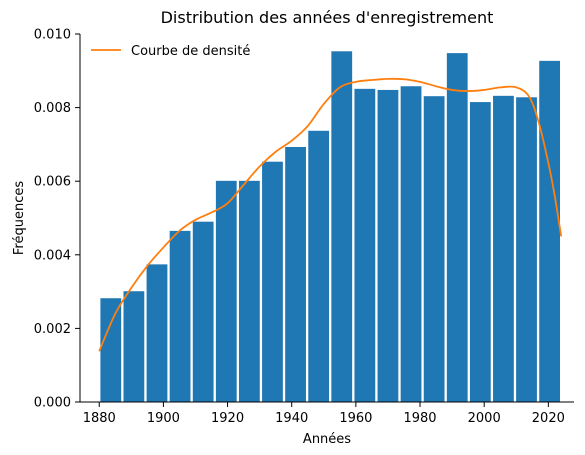  I want to click on x-axis-ticks: 1880 1900 1920 1940 1960 1980 2000 2020, so click(324, 414).